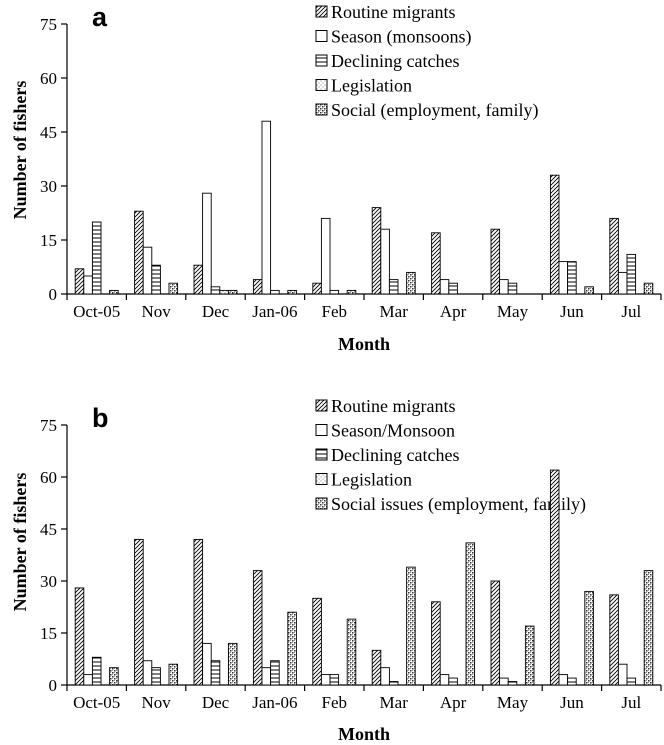 The height and width of the screenshot is (745, 664). Describe the element at coordinates (393, 431) in the screenshot. I see `legend-label: Season/Monsoon` at that location.